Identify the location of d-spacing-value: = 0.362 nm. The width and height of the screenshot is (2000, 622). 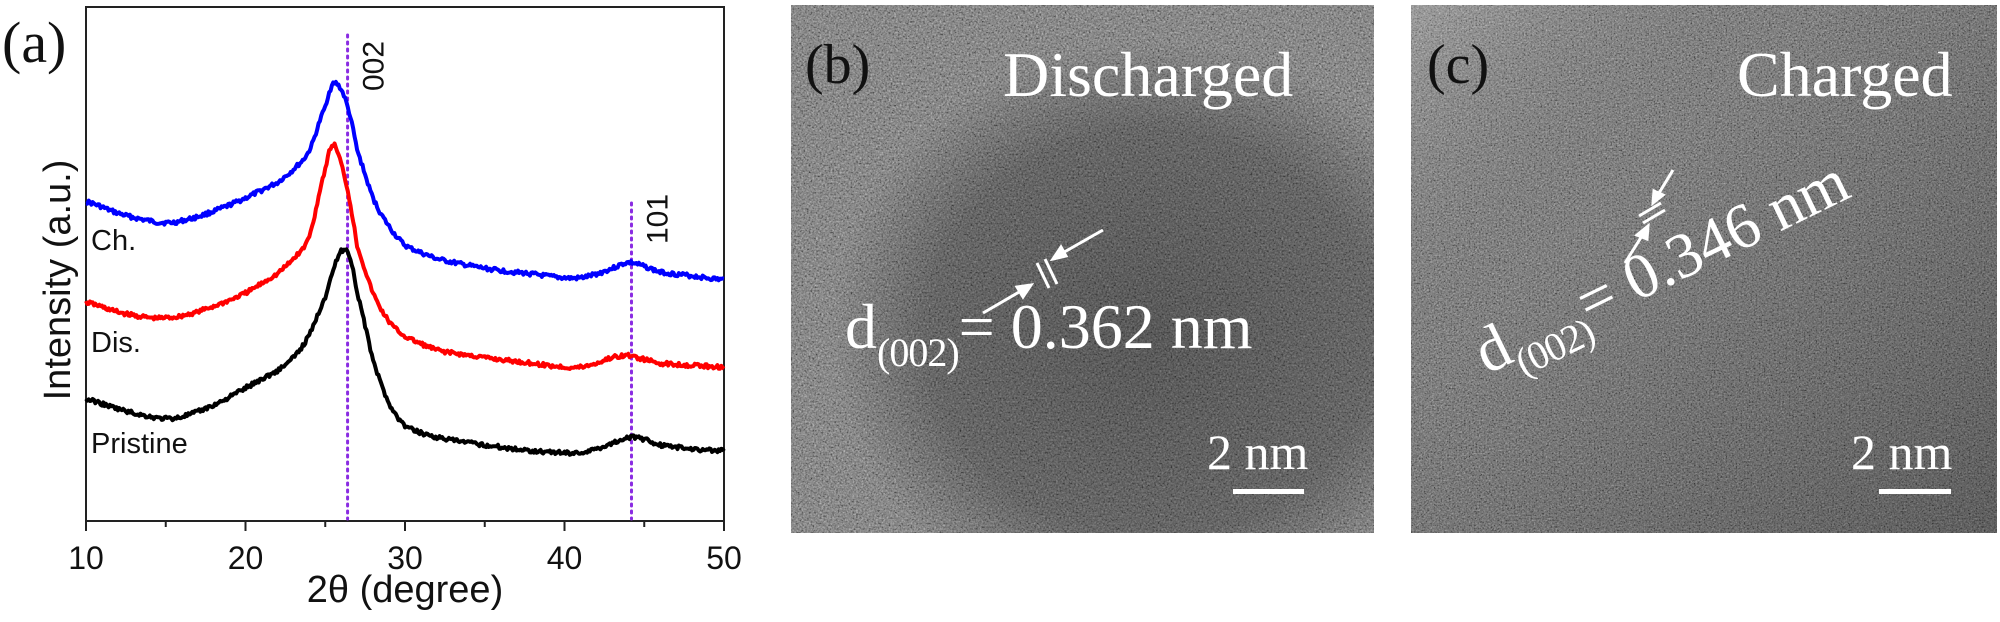
(1105, 326).